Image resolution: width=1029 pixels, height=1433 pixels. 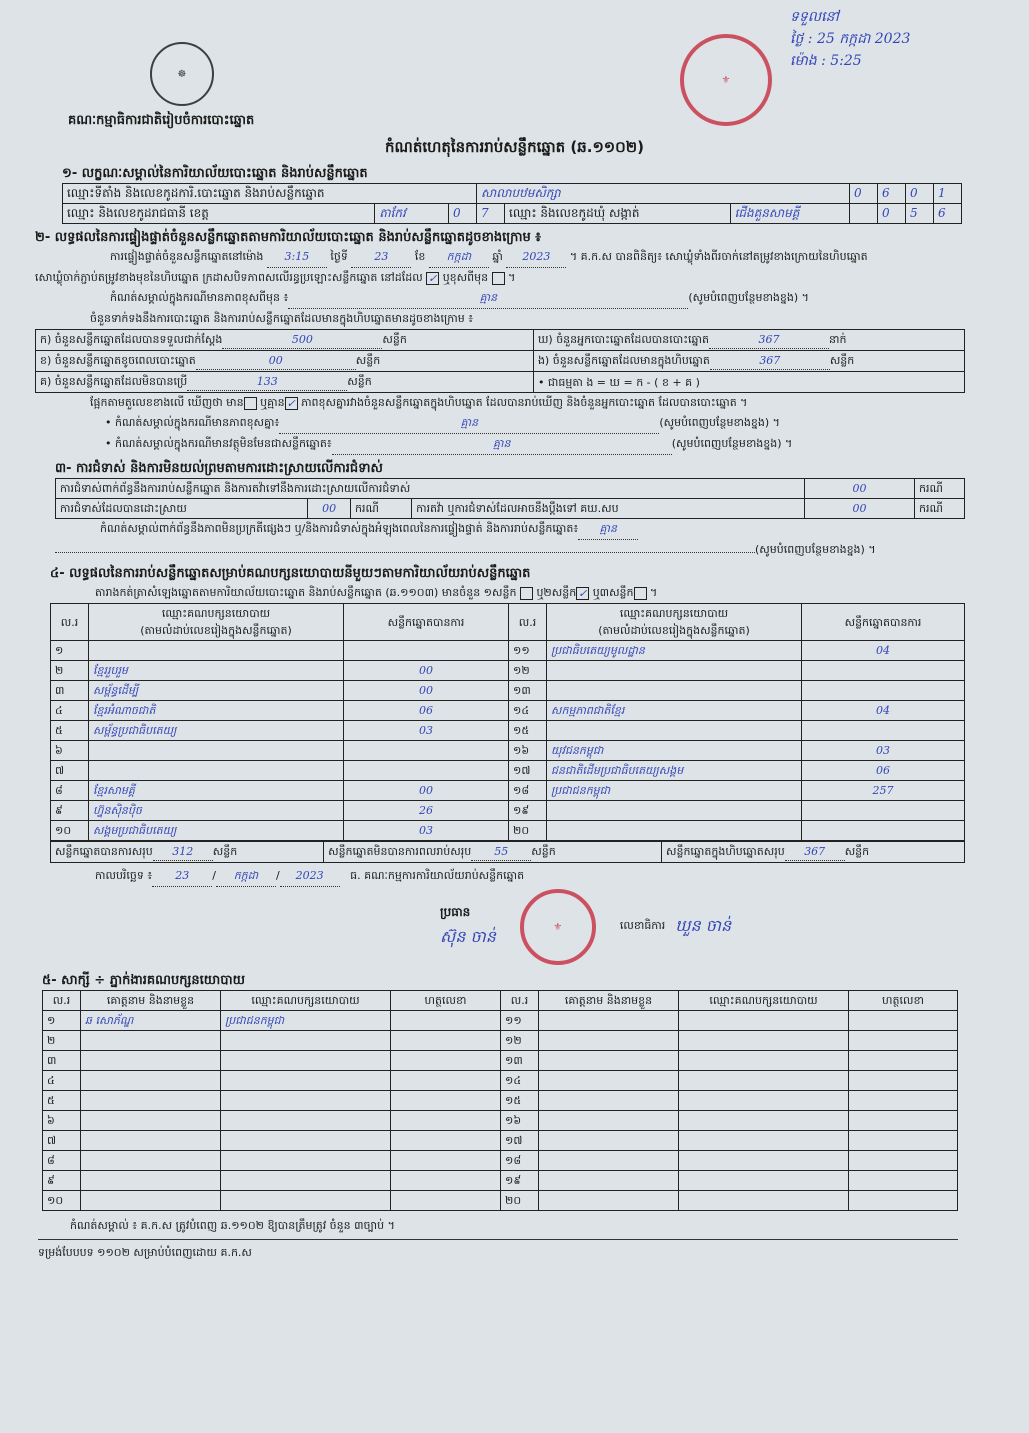 What do you see at coordinates (726, 80) in the screenshot?
I see `official-seal: ⚜` at bounding box center [726, 80].